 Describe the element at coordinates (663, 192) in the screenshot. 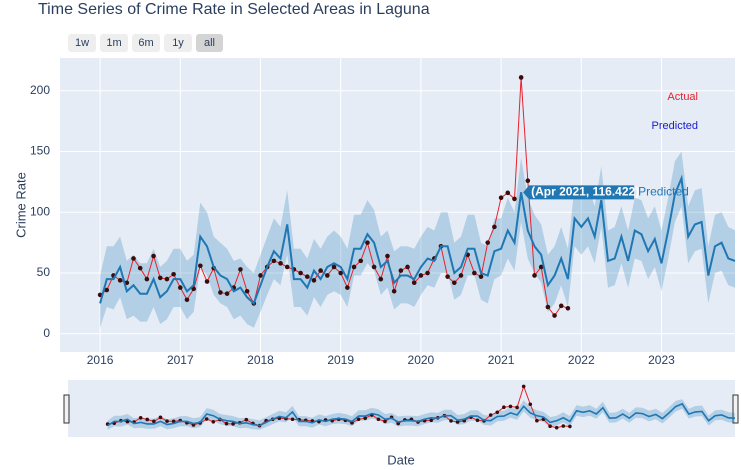

I see `hover-series-name: Predicted` at that location.